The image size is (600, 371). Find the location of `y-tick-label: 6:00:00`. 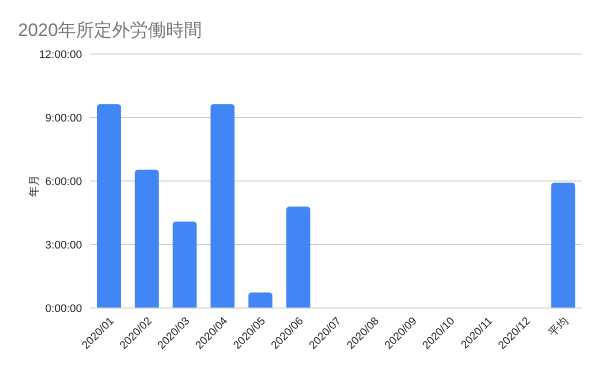

y-tick-label: 6:00:00 is located at coordinates (63, 182).